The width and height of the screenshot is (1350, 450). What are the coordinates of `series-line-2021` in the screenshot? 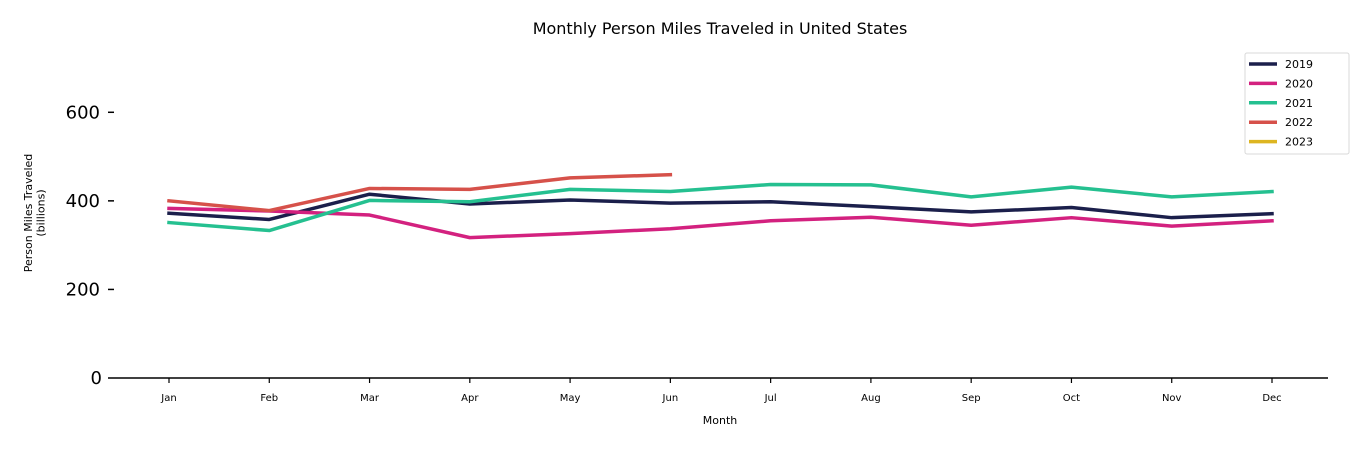 It's located at (720, 207).